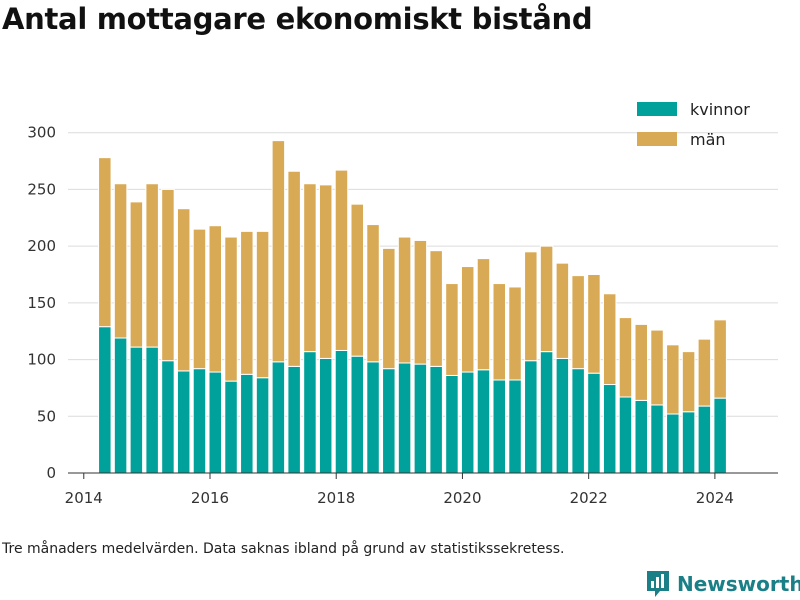 This screenshot has height=600, width=800. What do you see at coordinates (399, 490) in the screenshot?
I see `x-axis-ticks: 2014 2016 2018 2020 2022 2024` at bounding box center [399, 490].